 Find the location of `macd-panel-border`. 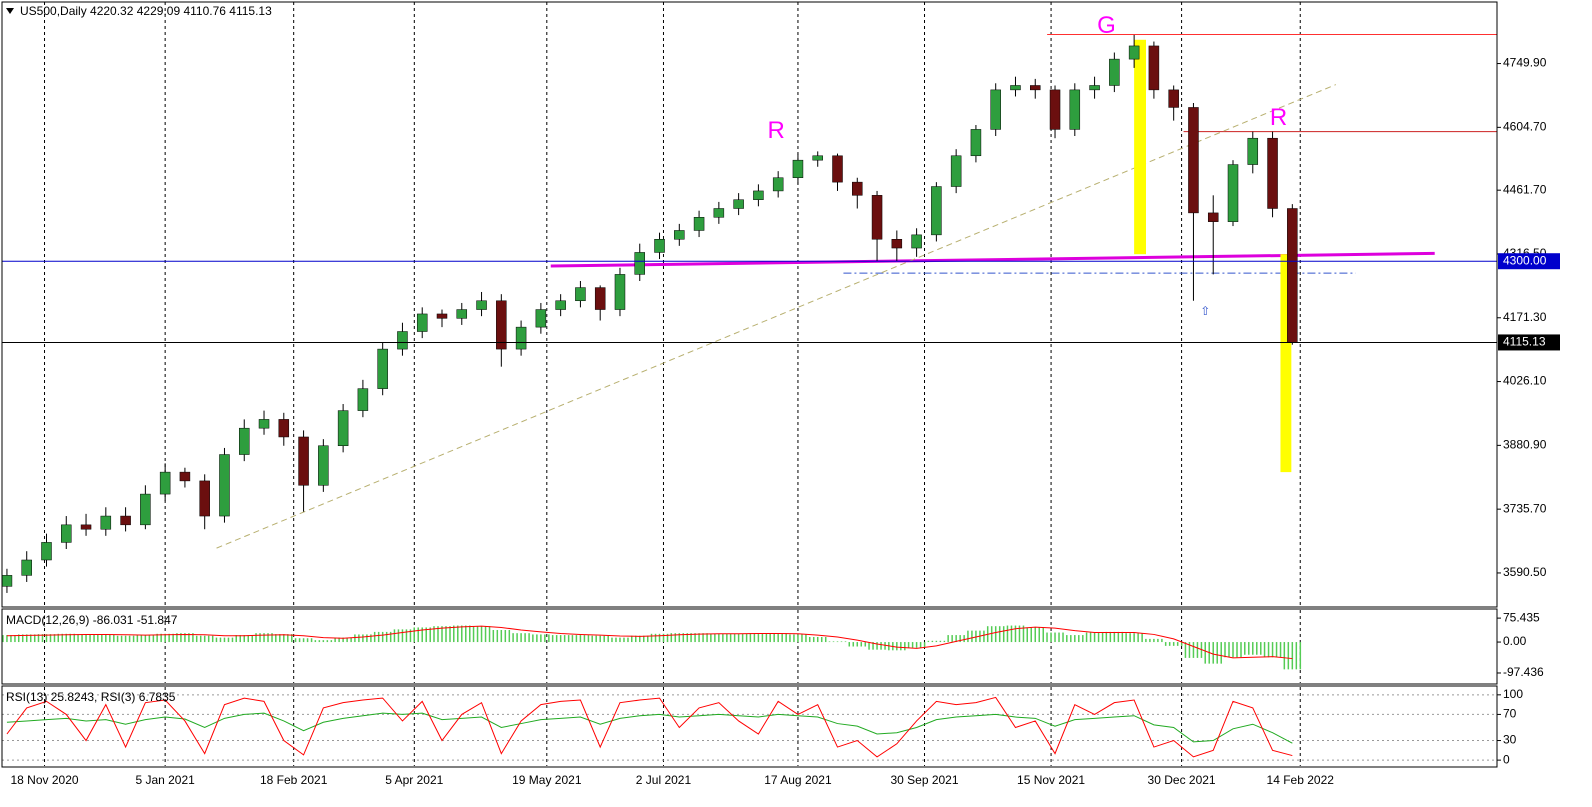

macd-panel-border is located at coordinates (749, 646).